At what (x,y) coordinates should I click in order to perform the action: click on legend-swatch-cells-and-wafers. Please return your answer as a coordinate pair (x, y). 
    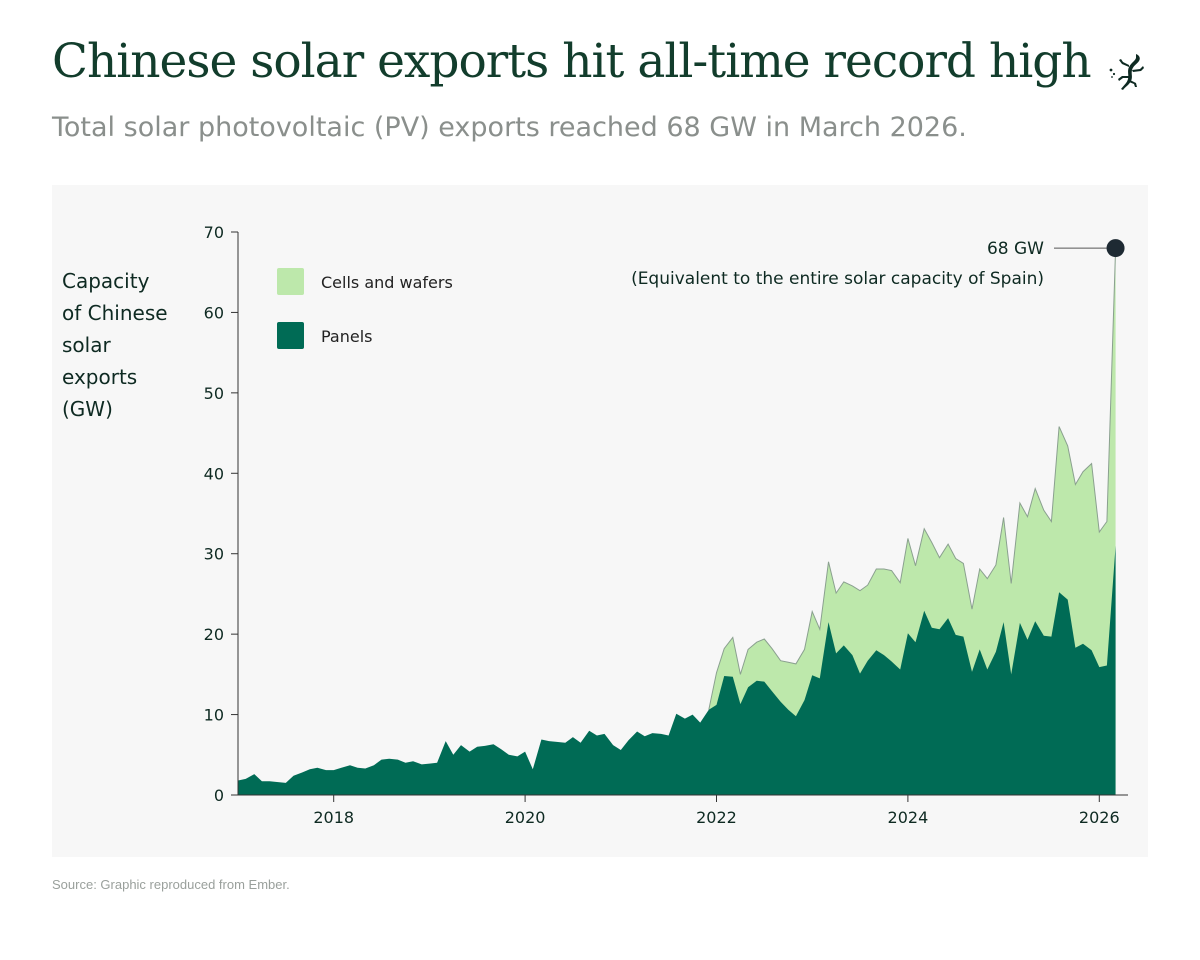
    Looking at the image, I should click on (290, 281).